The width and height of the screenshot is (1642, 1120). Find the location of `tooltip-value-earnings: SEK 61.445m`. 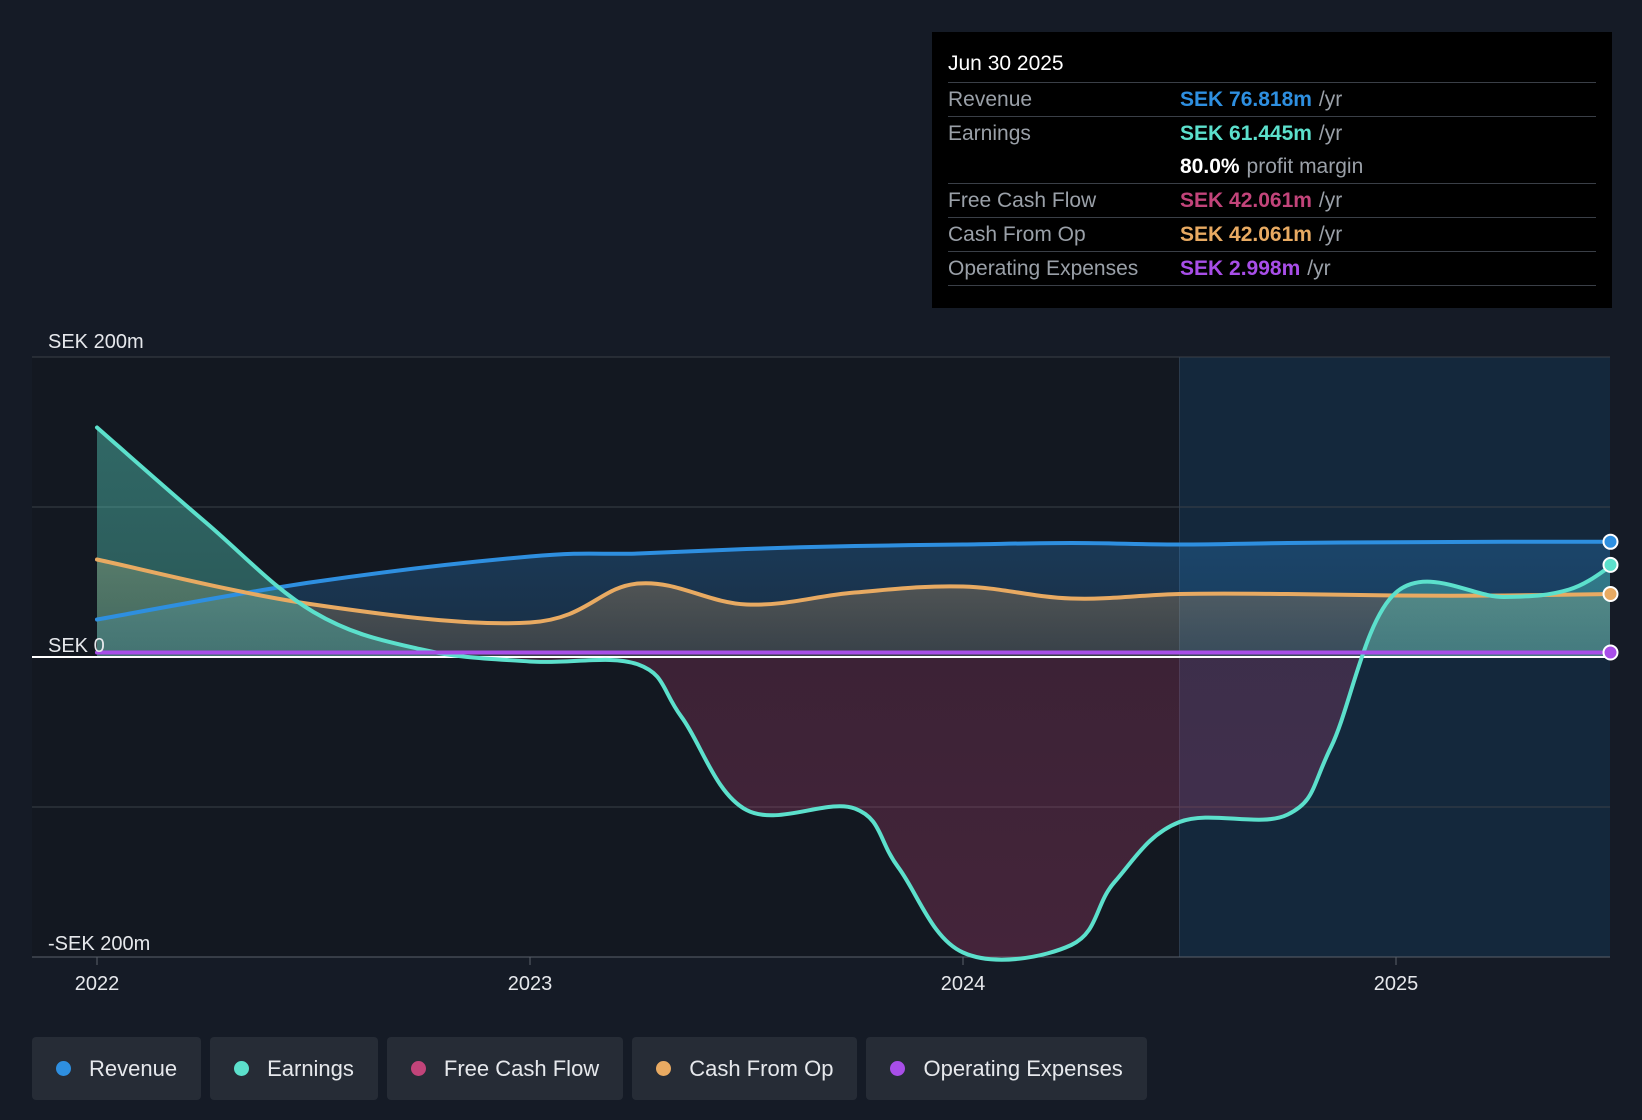

tooltip-value-earnings: SEK 61.445m is located at coordinates (1246, 133).